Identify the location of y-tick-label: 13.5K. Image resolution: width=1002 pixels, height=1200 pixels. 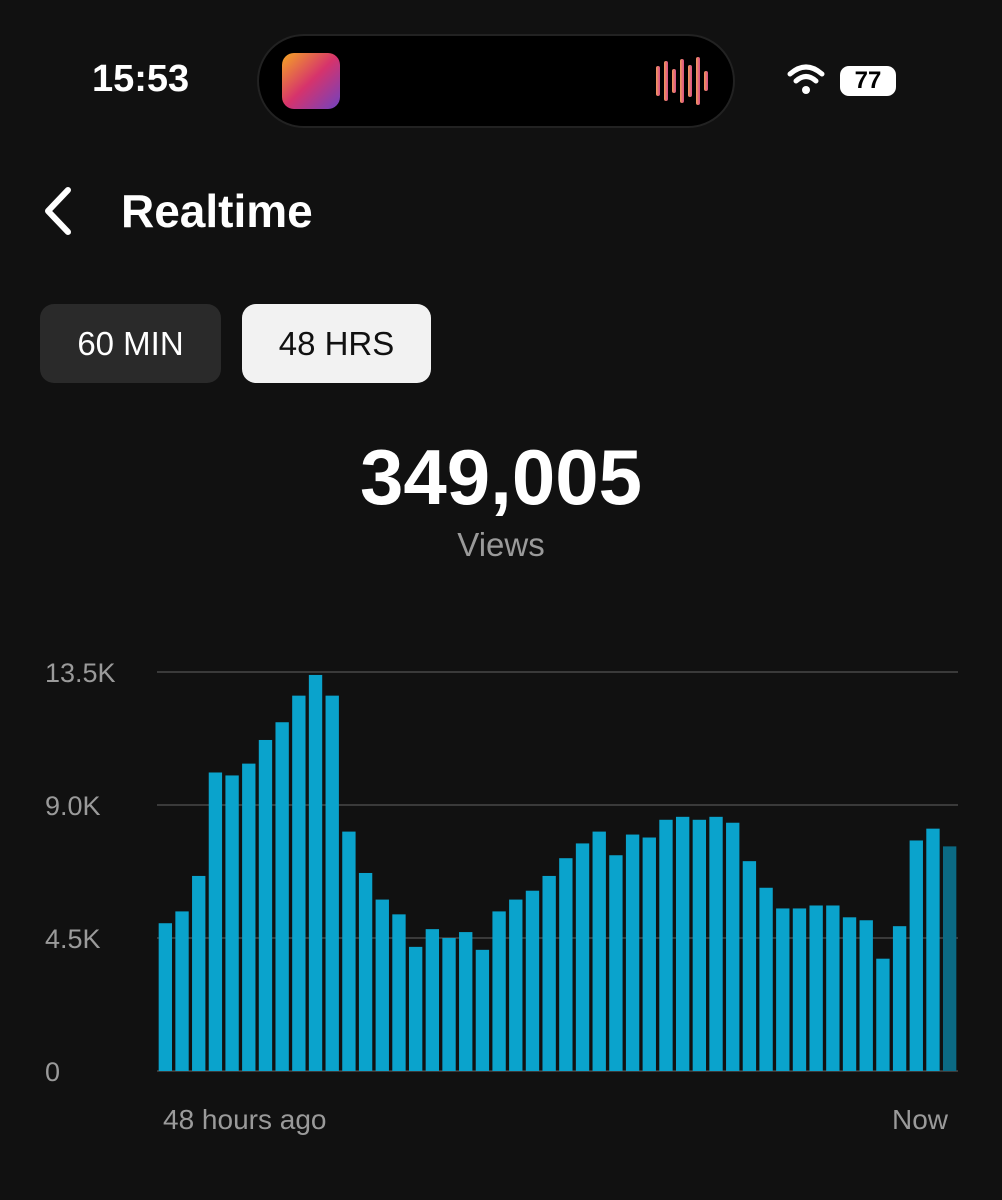
(80, 673).